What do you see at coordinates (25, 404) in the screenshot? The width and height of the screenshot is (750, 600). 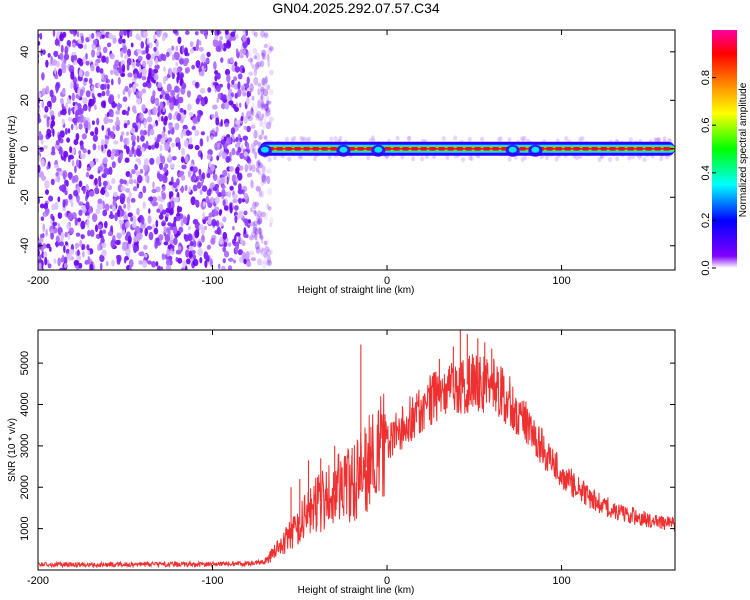 I see `snr-y-tick-label: 4000` at bounding box center [25, 404].